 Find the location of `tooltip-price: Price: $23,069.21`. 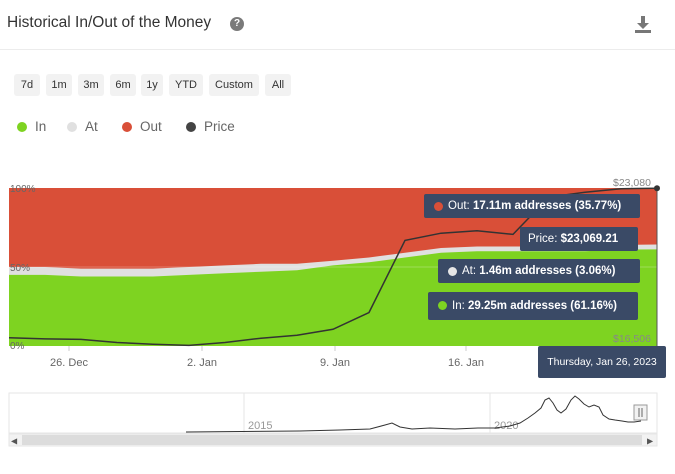

tooltip-price: Price: $23,069.21 is located at coordinates (579, 239).